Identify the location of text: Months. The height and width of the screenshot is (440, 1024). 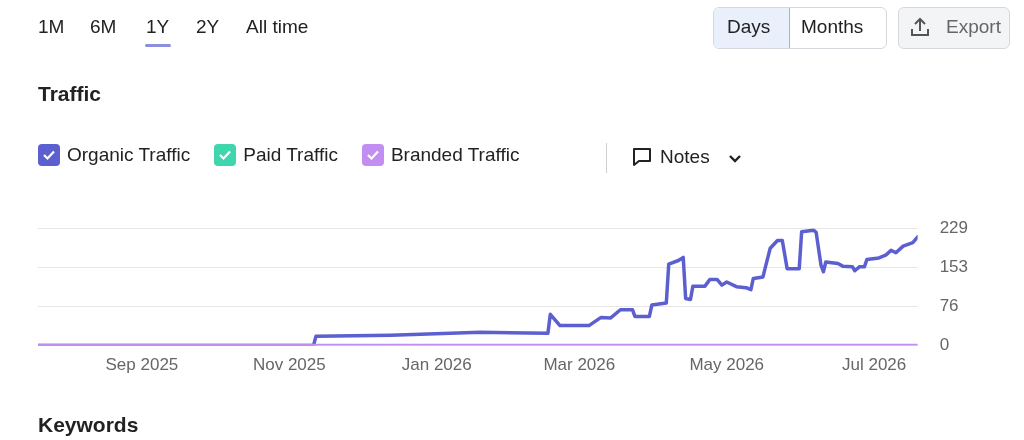
(832, 27).